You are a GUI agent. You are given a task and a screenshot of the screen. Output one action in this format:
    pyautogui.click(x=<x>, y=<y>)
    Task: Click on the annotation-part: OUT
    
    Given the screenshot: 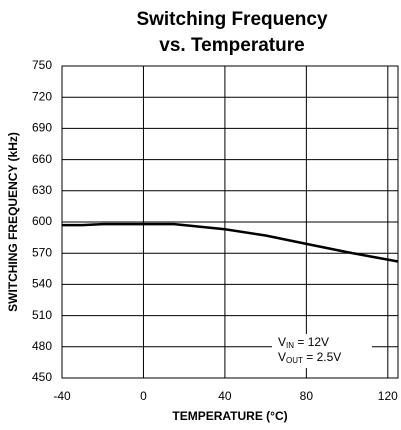 What is the action you would take?
    pyautogui.click(x=294, y=360)
    